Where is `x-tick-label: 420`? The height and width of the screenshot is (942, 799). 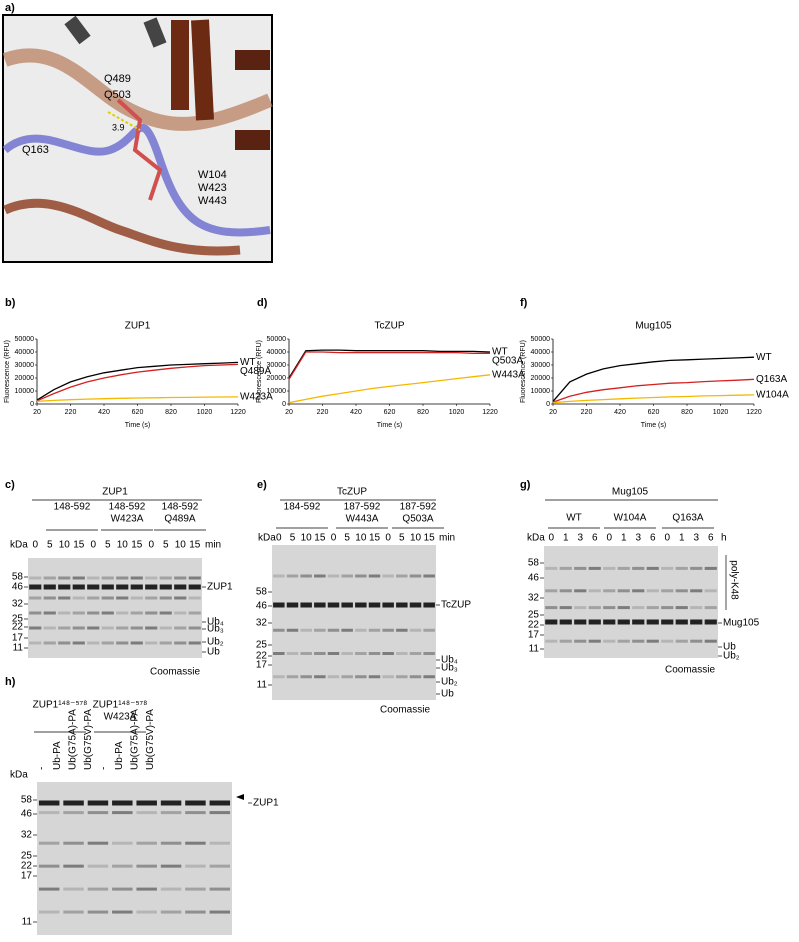 x-tick-label: 420 is located at coordinates (104, 412).